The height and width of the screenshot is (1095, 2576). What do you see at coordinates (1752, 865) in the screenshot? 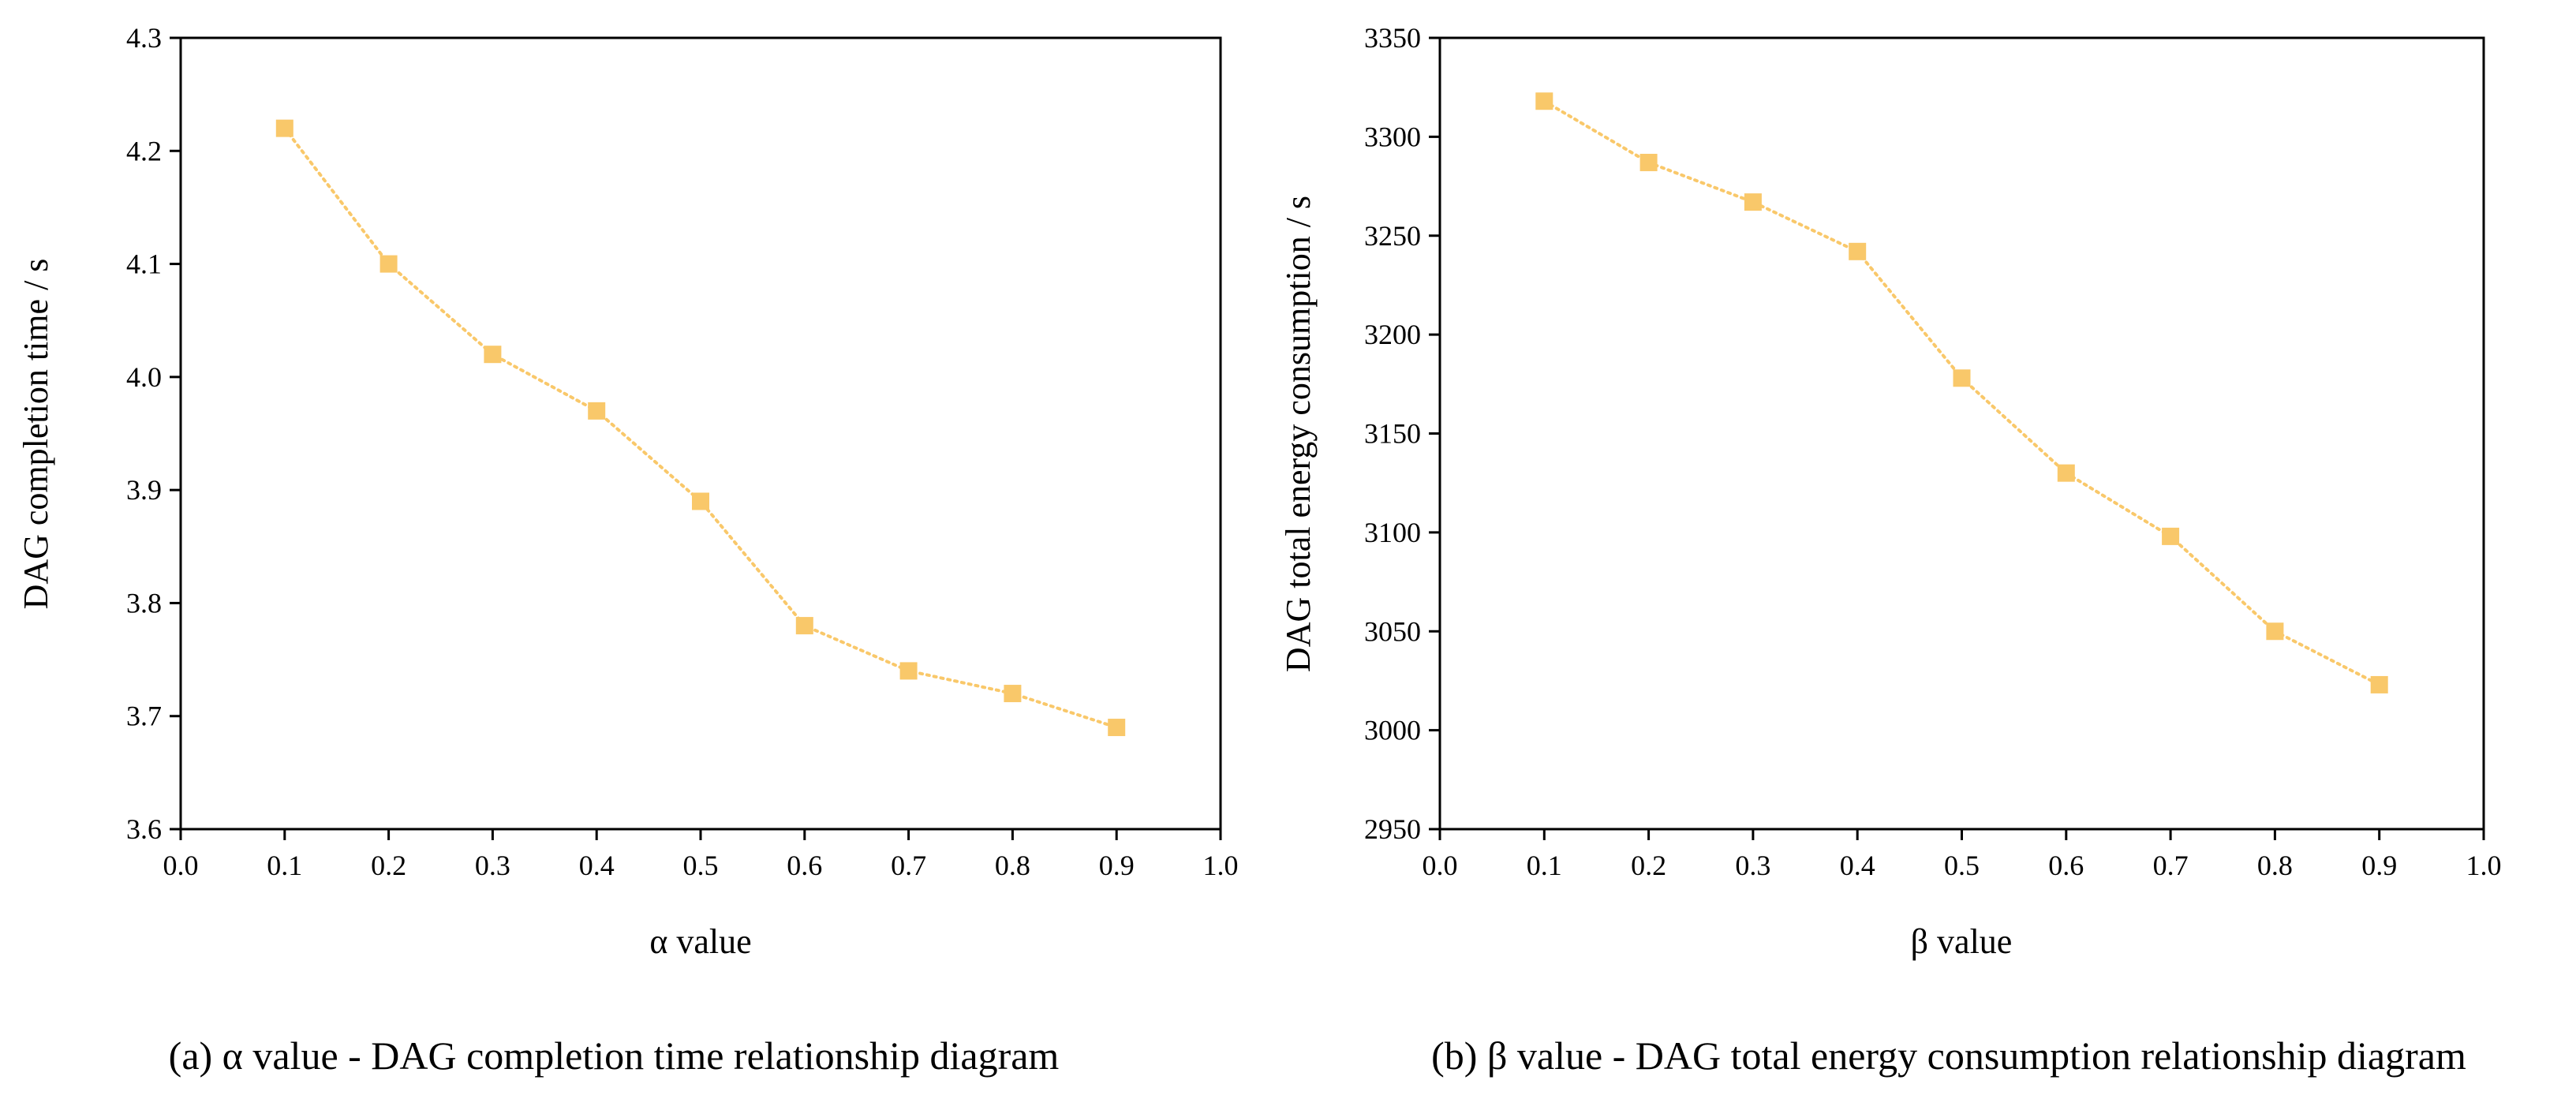
I see `chart-b-x-tick-label: 0.3` at bounding box center [1752, 865].